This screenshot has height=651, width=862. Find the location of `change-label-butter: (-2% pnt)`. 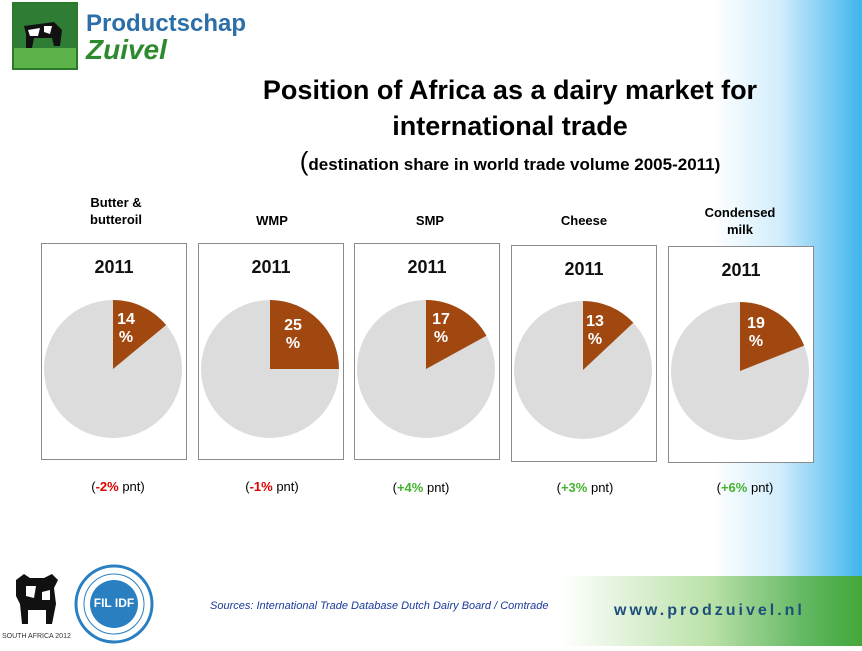

change-label-butter: (-2% pnt) is located at coordinates (118, 486).